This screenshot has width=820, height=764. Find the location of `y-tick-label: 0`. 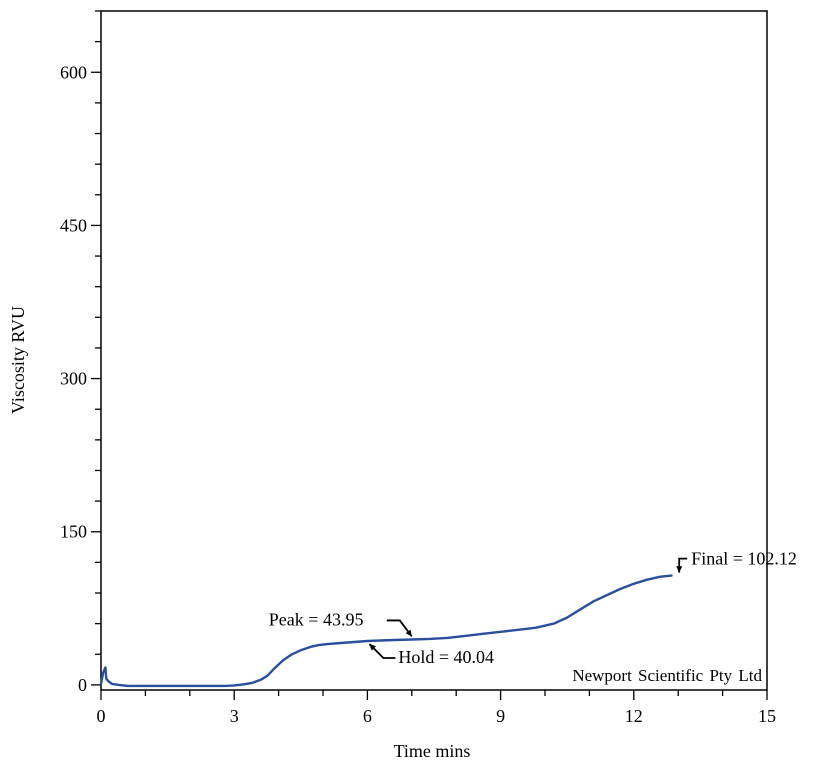

y-tick-label: 0 is located at coordinates (82, 685).